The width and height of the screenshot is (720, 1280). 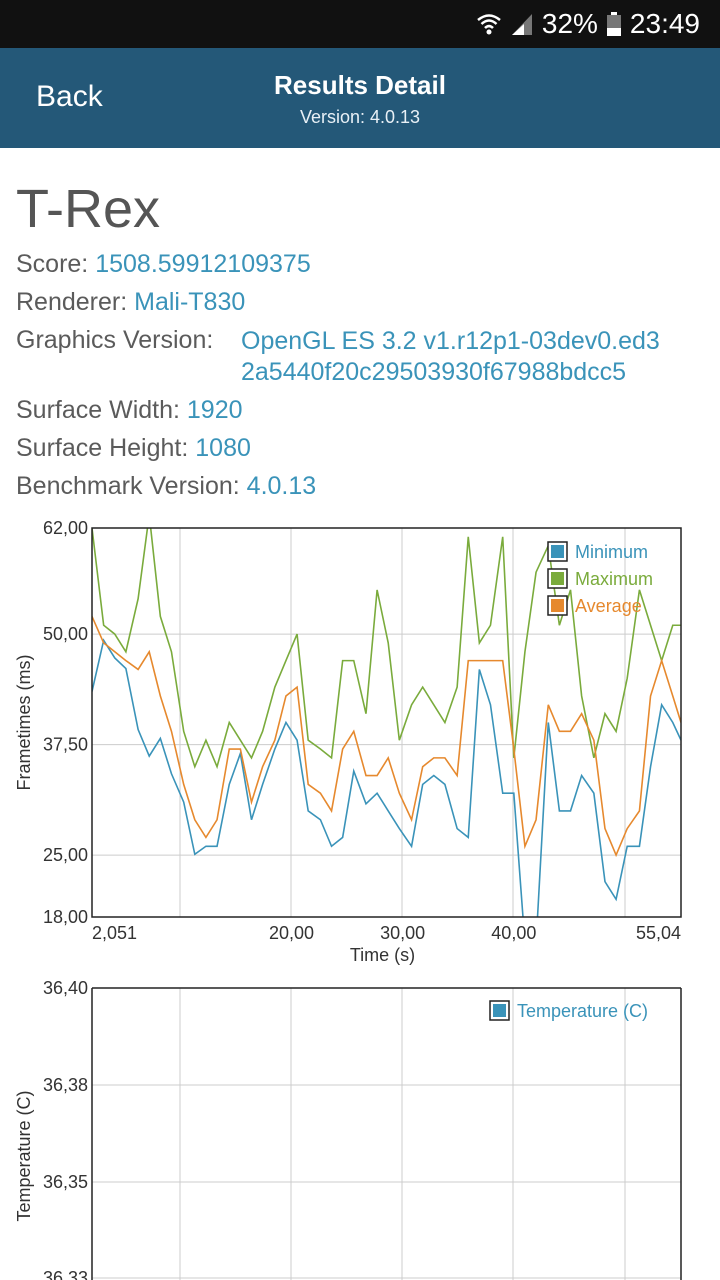 I want to click on y-tick-label: 36,38, so click(x=65, y=1085).